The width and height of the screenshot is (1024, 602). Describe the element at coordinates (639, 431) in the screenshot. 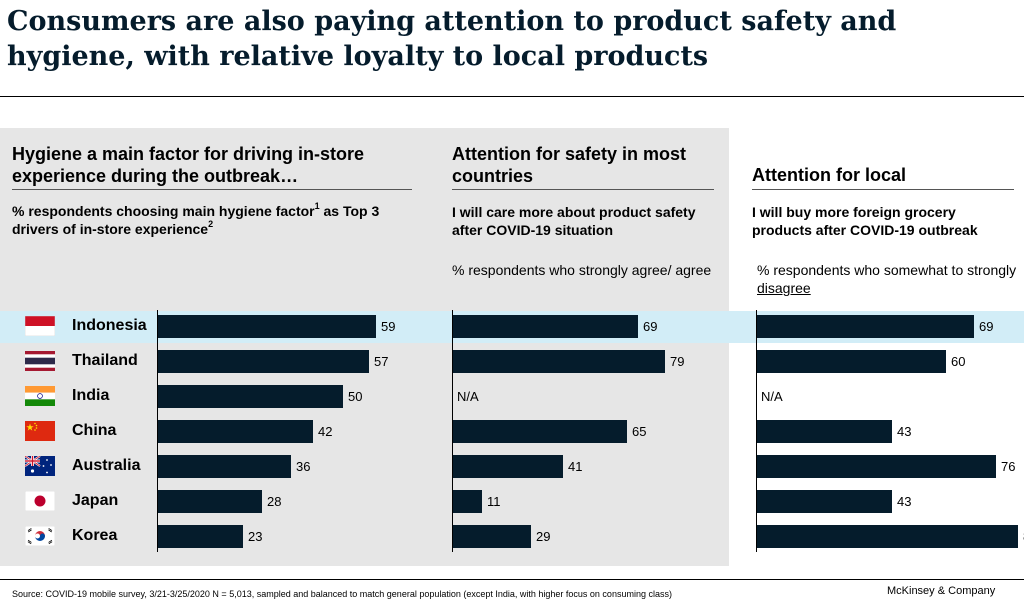

I see `safety-value-label: 65` at that location.